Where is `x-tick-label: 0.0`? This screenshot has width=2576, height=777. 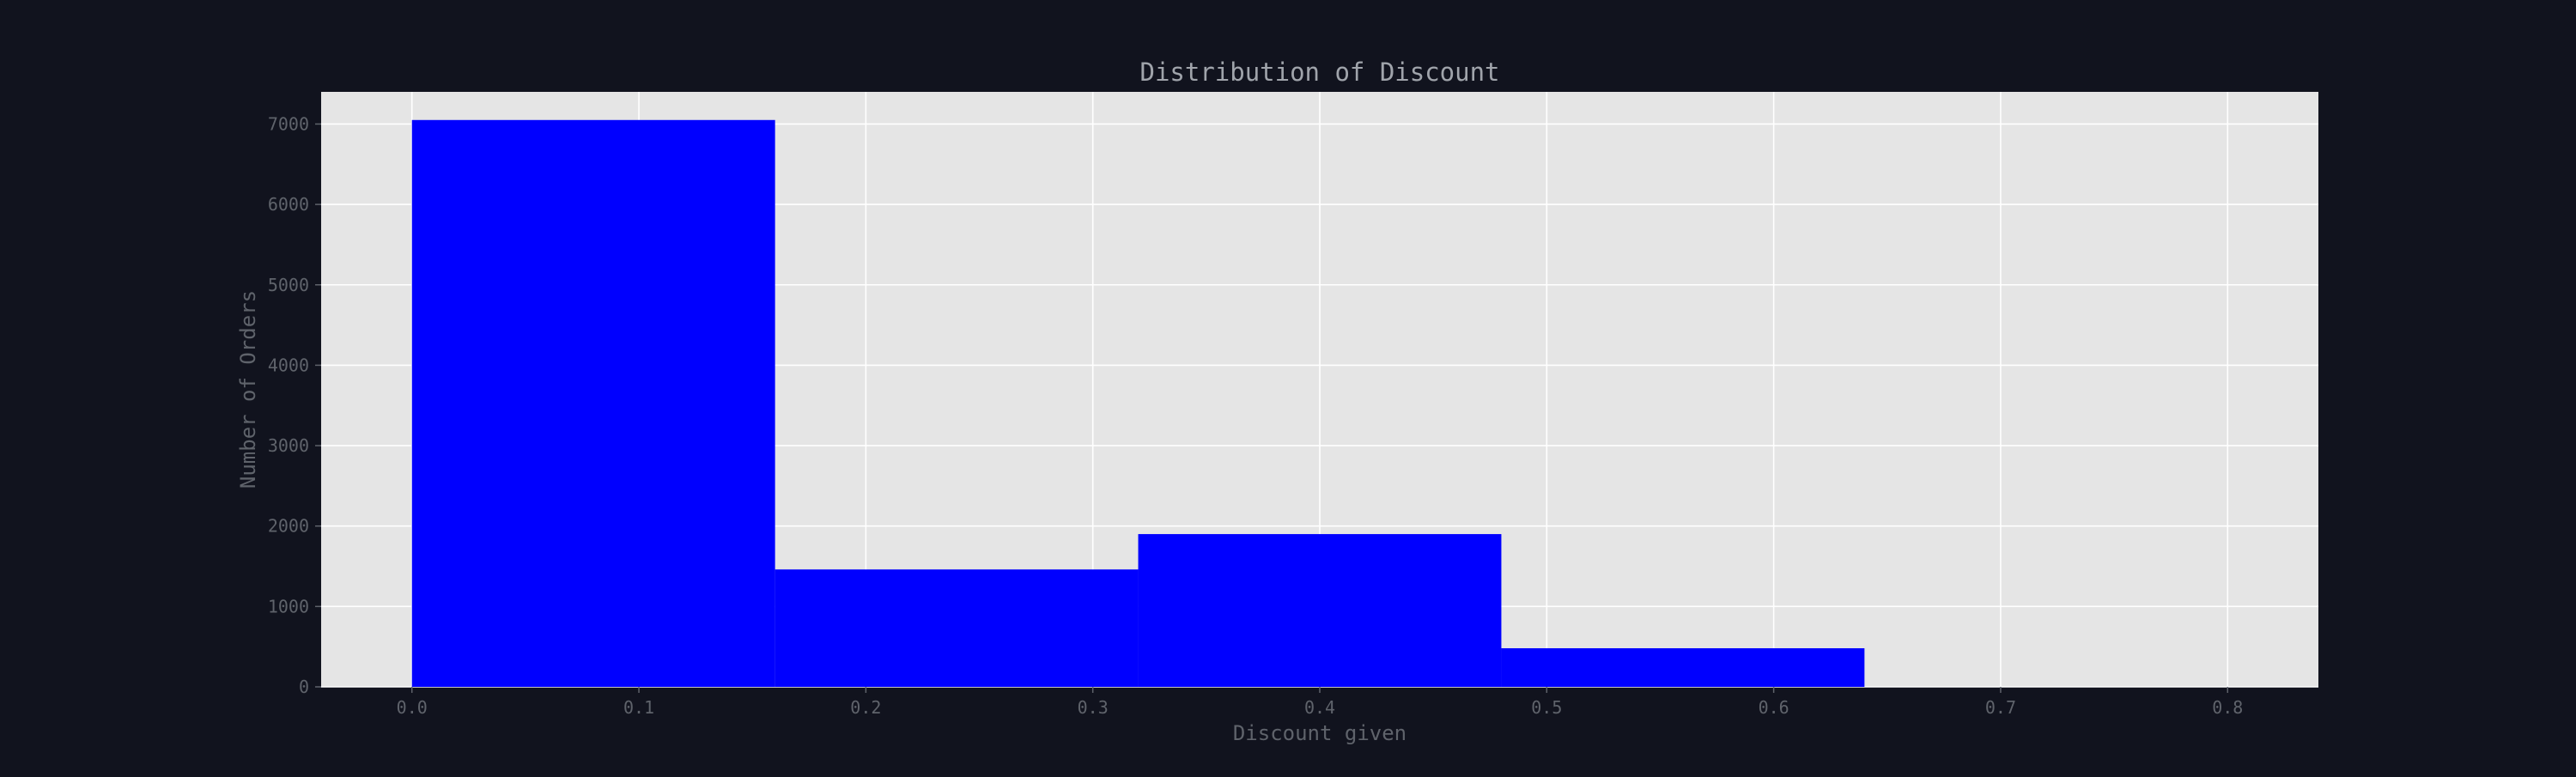 x-tick-label: 0.0 is located at coordinates (412, 707).